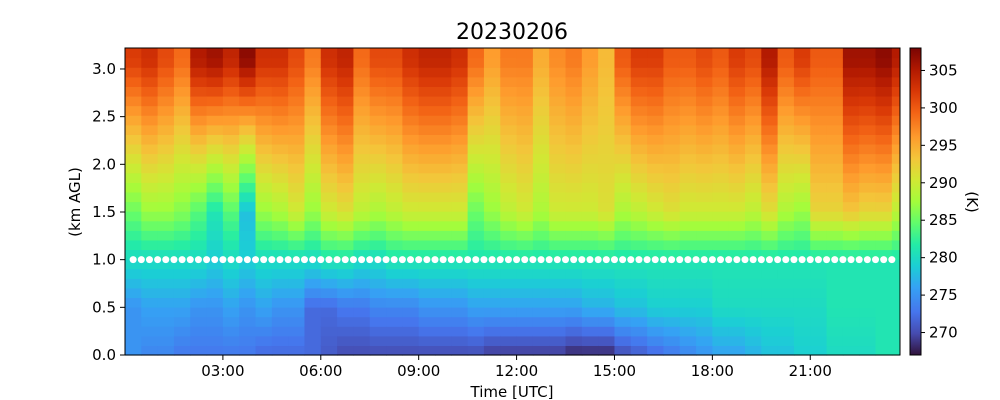 The image size is (1000, 400). Describe the element at coordinates (512, 32) in the screenshot. I see `chart-title: 20230206` at that location.